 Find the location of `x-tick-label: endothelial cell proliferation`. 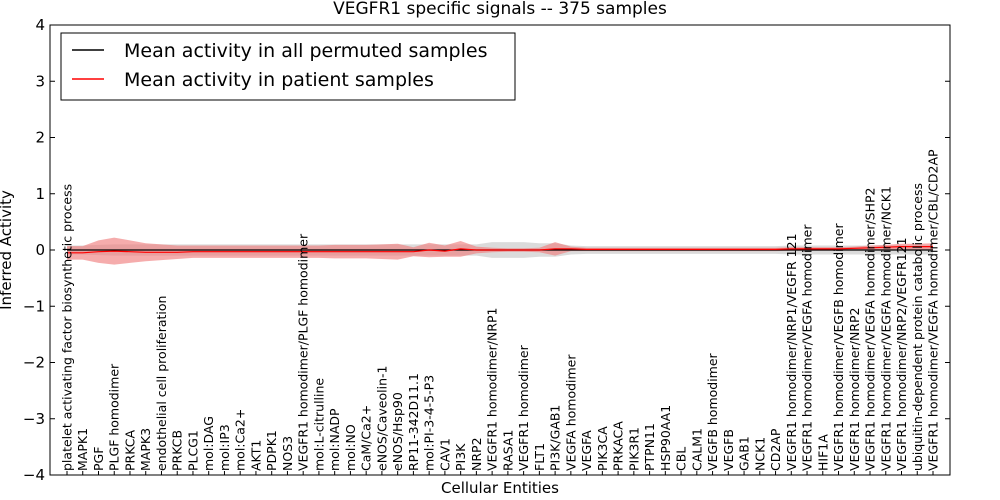

x-tick-label: endothelial cell proliferation is located at coordinates (161, 383).